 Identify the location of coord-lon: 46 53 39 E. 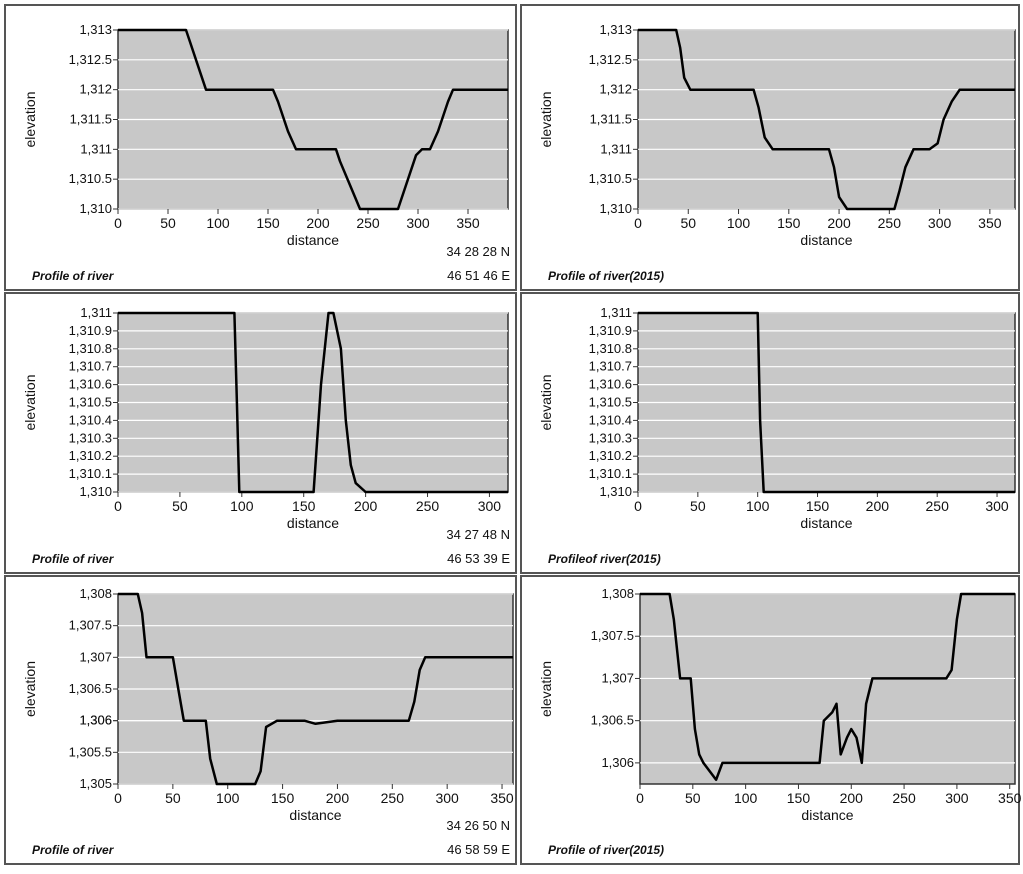
(478, 558).